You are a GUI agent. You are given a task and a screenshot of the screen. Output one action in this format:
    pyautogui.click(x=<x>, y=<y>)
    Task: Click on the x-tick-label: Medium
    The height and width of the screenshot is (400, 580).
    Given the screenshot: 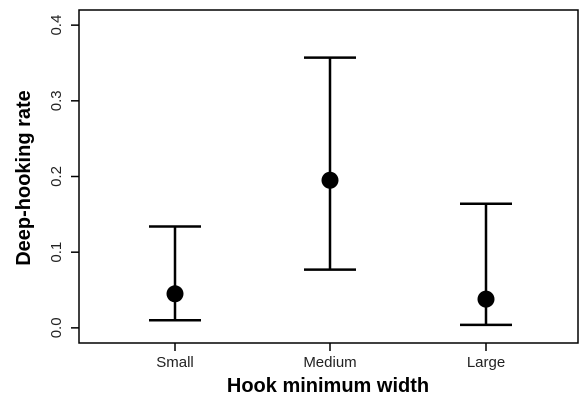 What is the action you would take?
    pyautogui.click(x=329, y=362)
    